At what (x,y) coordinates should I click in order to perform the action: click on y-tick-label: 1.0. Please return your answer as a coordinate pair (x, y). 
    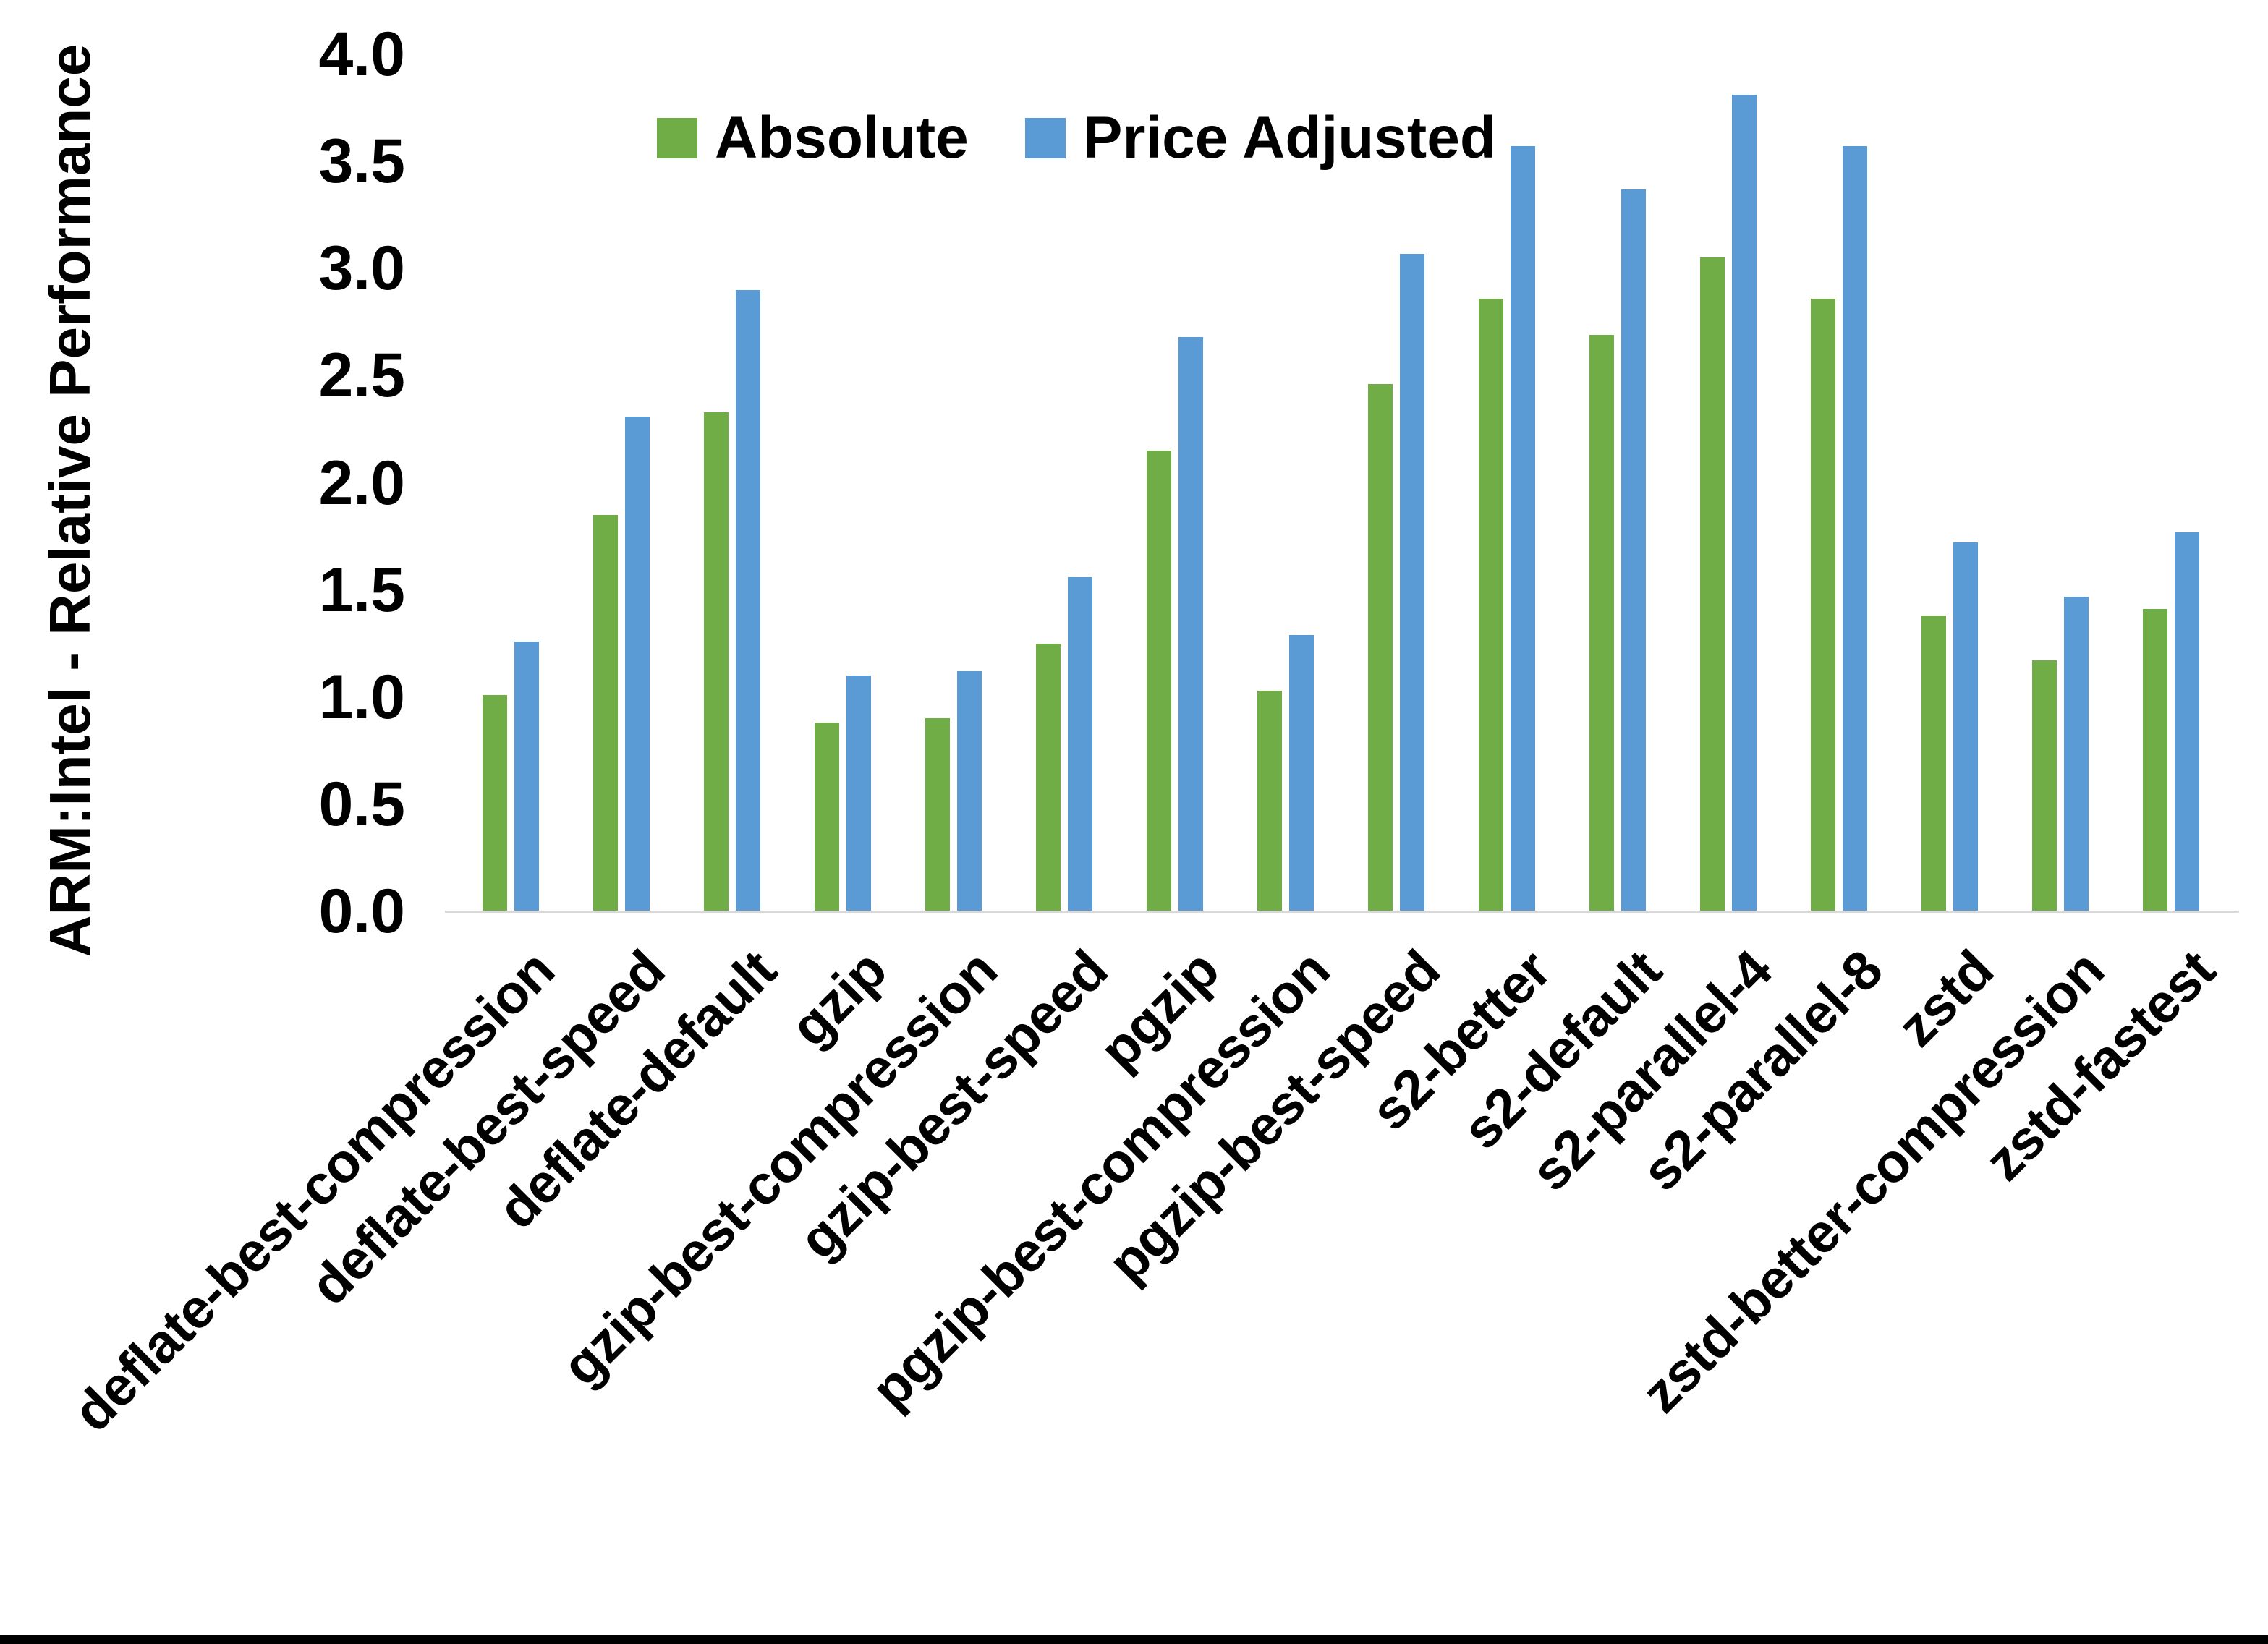
    Looking at the image, I should click on (361, 697).